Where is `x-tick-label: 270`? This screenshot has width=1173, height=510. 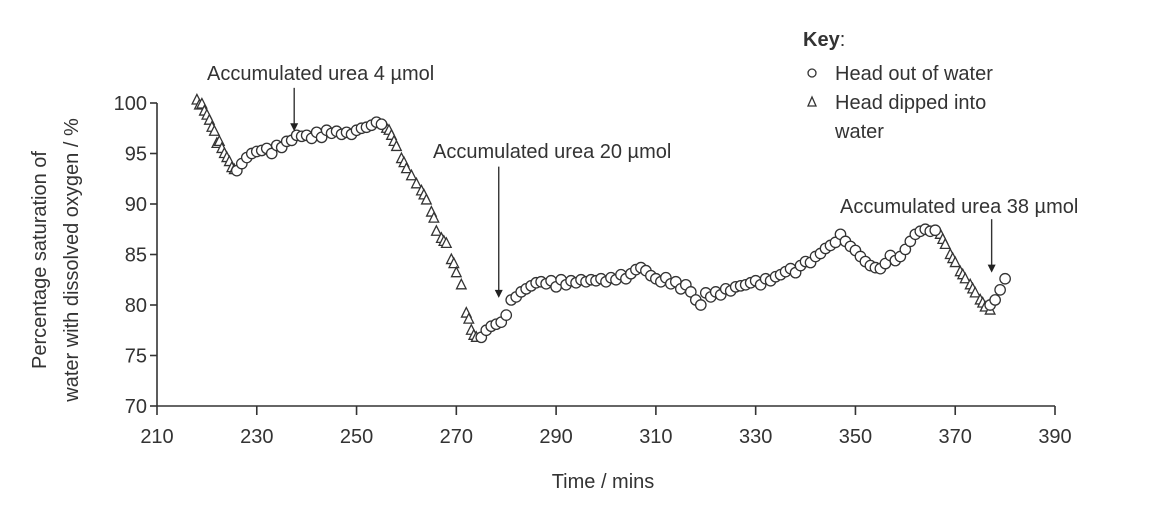 x-tick-label: 270 is located at coordinates (456, 437).